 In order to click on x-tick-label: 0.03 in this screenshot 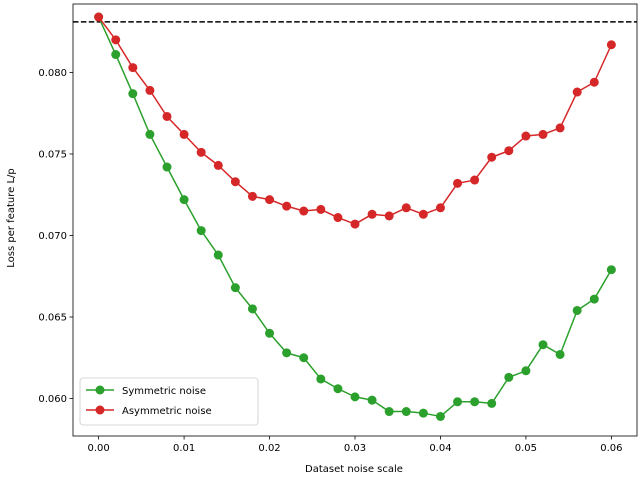, I will do `click(355, 448)`.